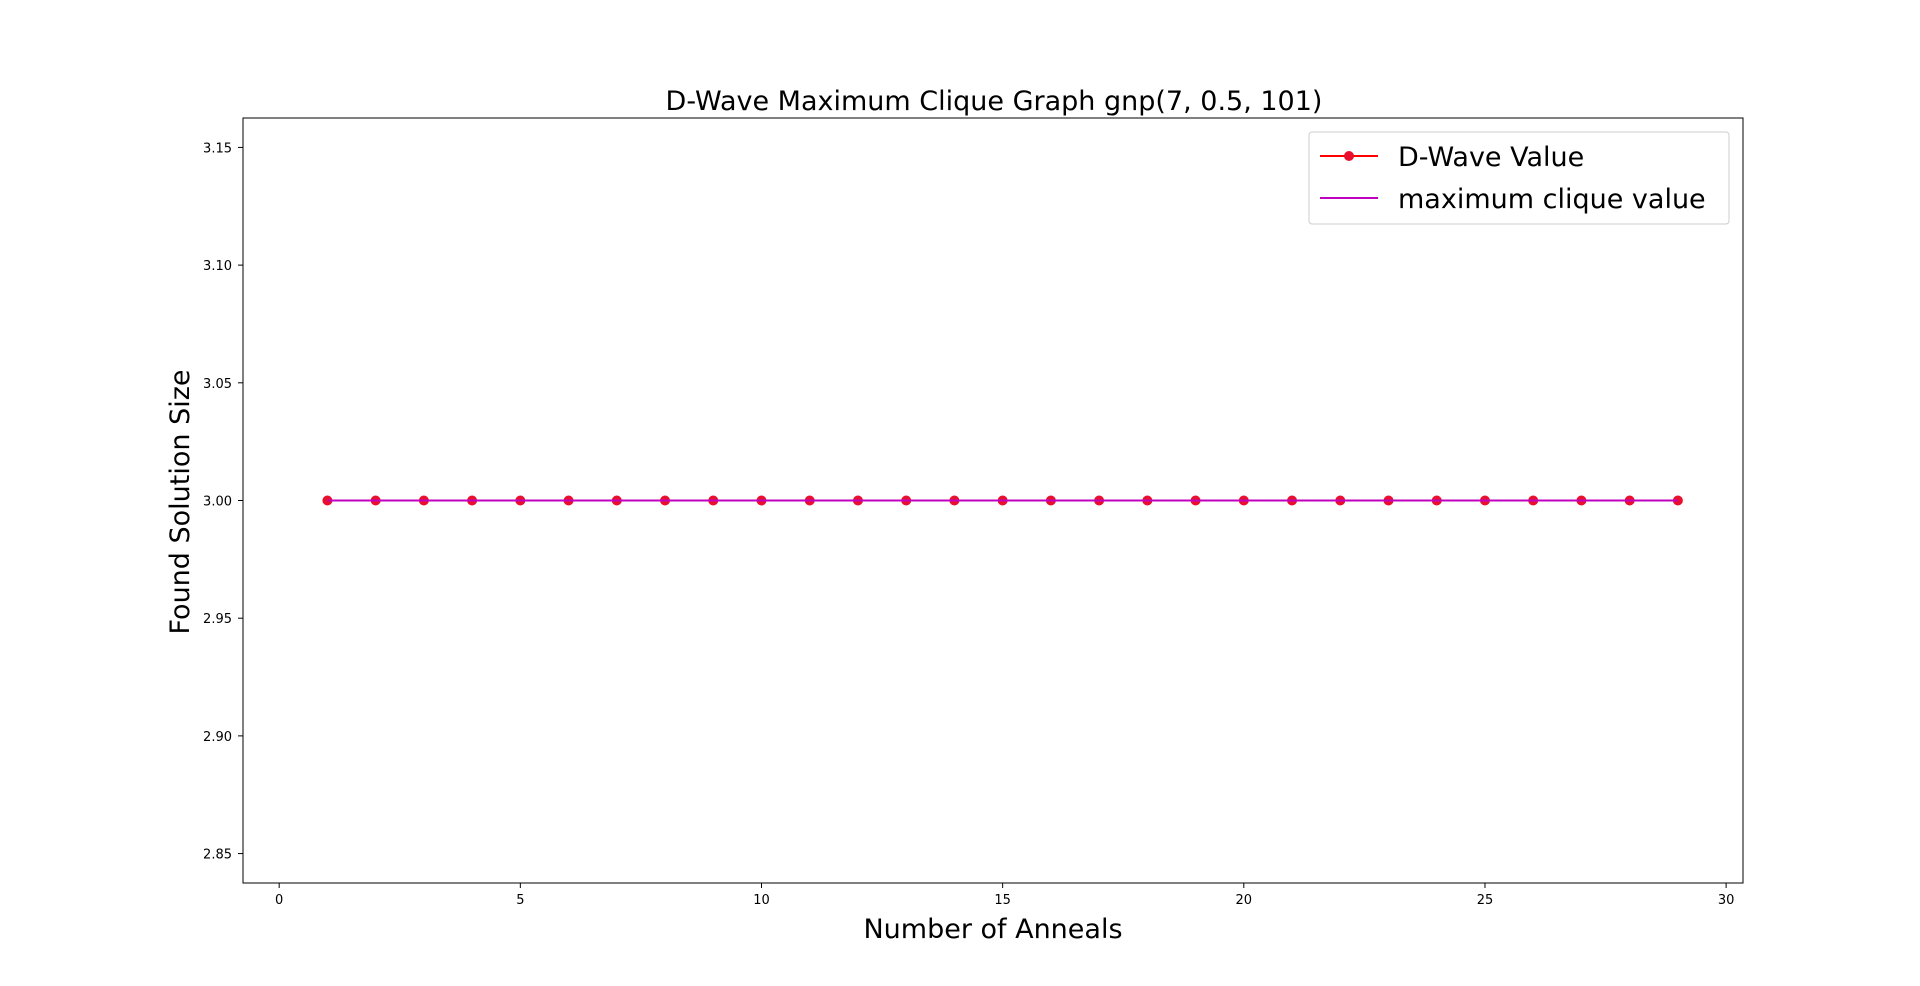  What do you see at coordinates (217, 502) in the screenshot?
I see `y-tick-label: 3.00` at bounding box center [217, 502].